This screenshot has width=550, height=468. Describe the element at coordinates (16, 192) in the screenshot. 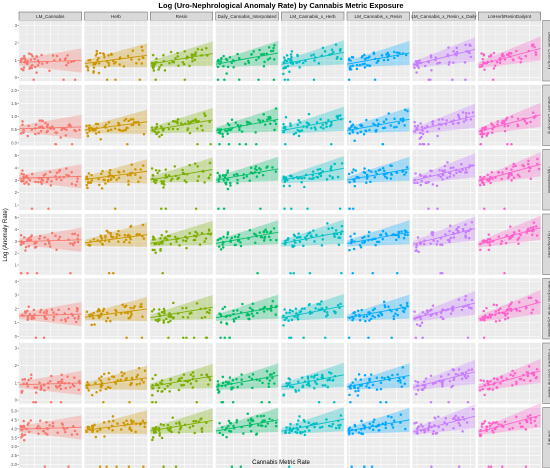

I see `y-tick-label: 2` at that location.